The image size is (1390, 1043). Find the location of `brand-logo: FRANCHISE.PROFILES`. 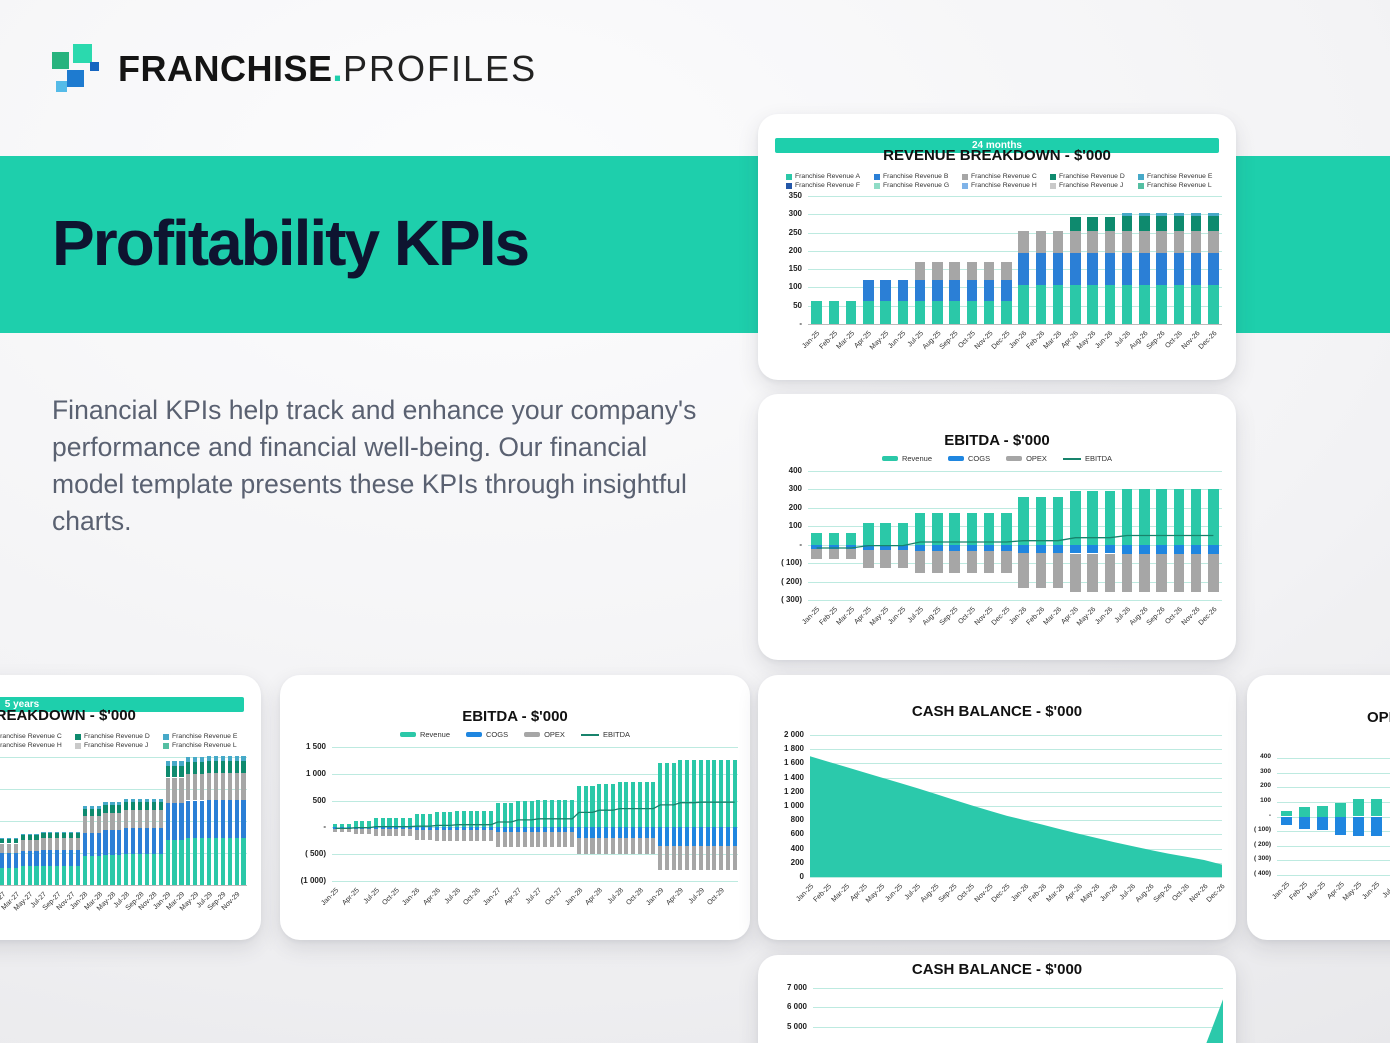

brand-logo: FRANCHISE.PROFILES is located at coordinates (294, 69).